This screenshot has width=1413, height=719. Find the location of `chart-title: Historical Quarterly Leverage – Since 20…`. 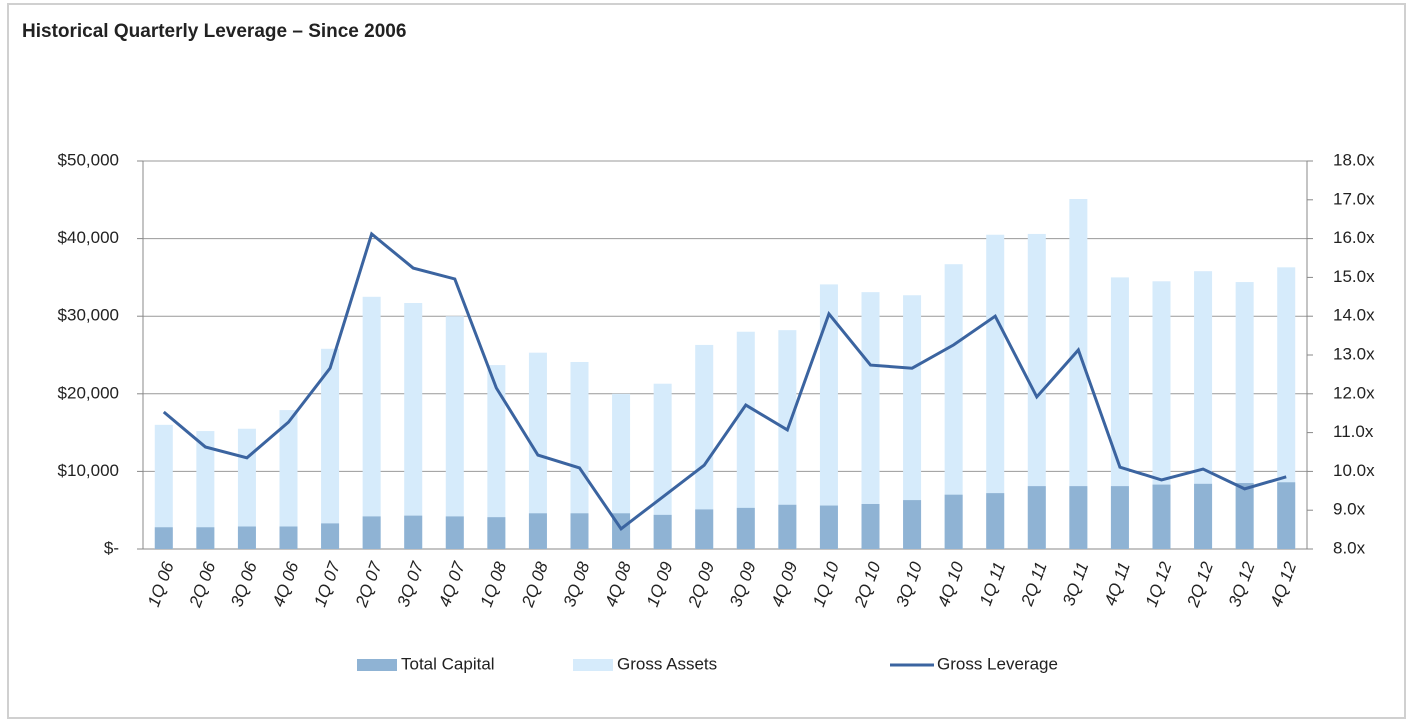

chart-title: Historical Quarterly Leverage – Since 20… is located at coordinates (214, 31).